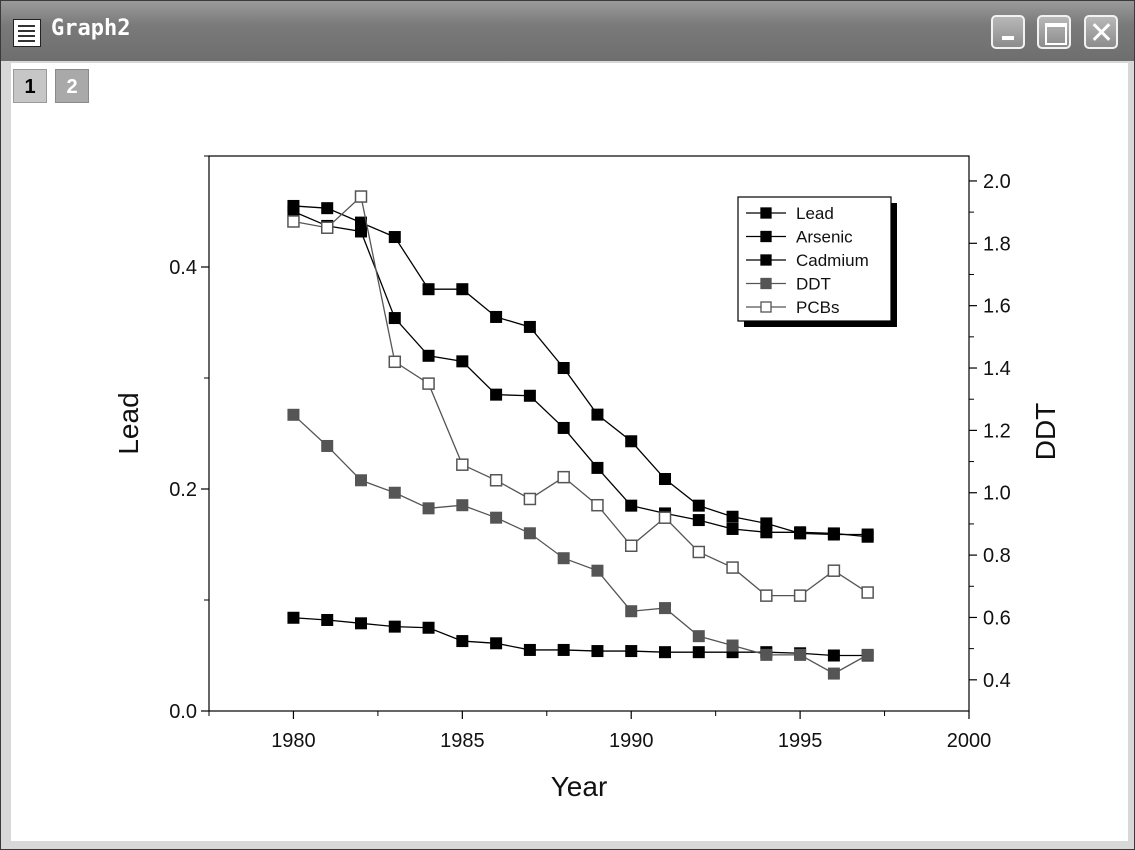 The width and height of the screenshot is (1135, 850). What do you see at coordinates (997, 182) in the screenshot?
I see `y-right-tick-label: 2.0` at bounding box center [997, 182].